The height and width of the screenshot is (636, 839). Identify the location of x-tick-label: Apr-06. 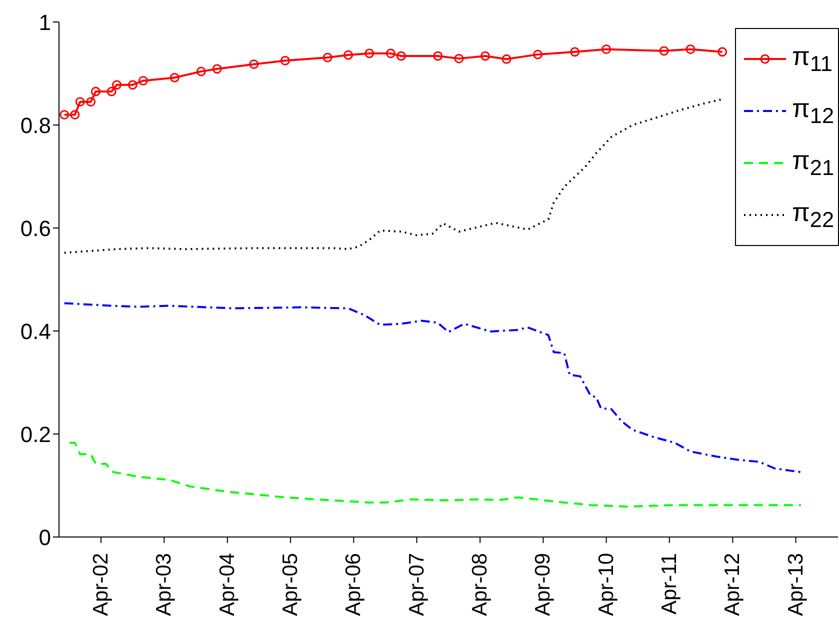
(354, 584).